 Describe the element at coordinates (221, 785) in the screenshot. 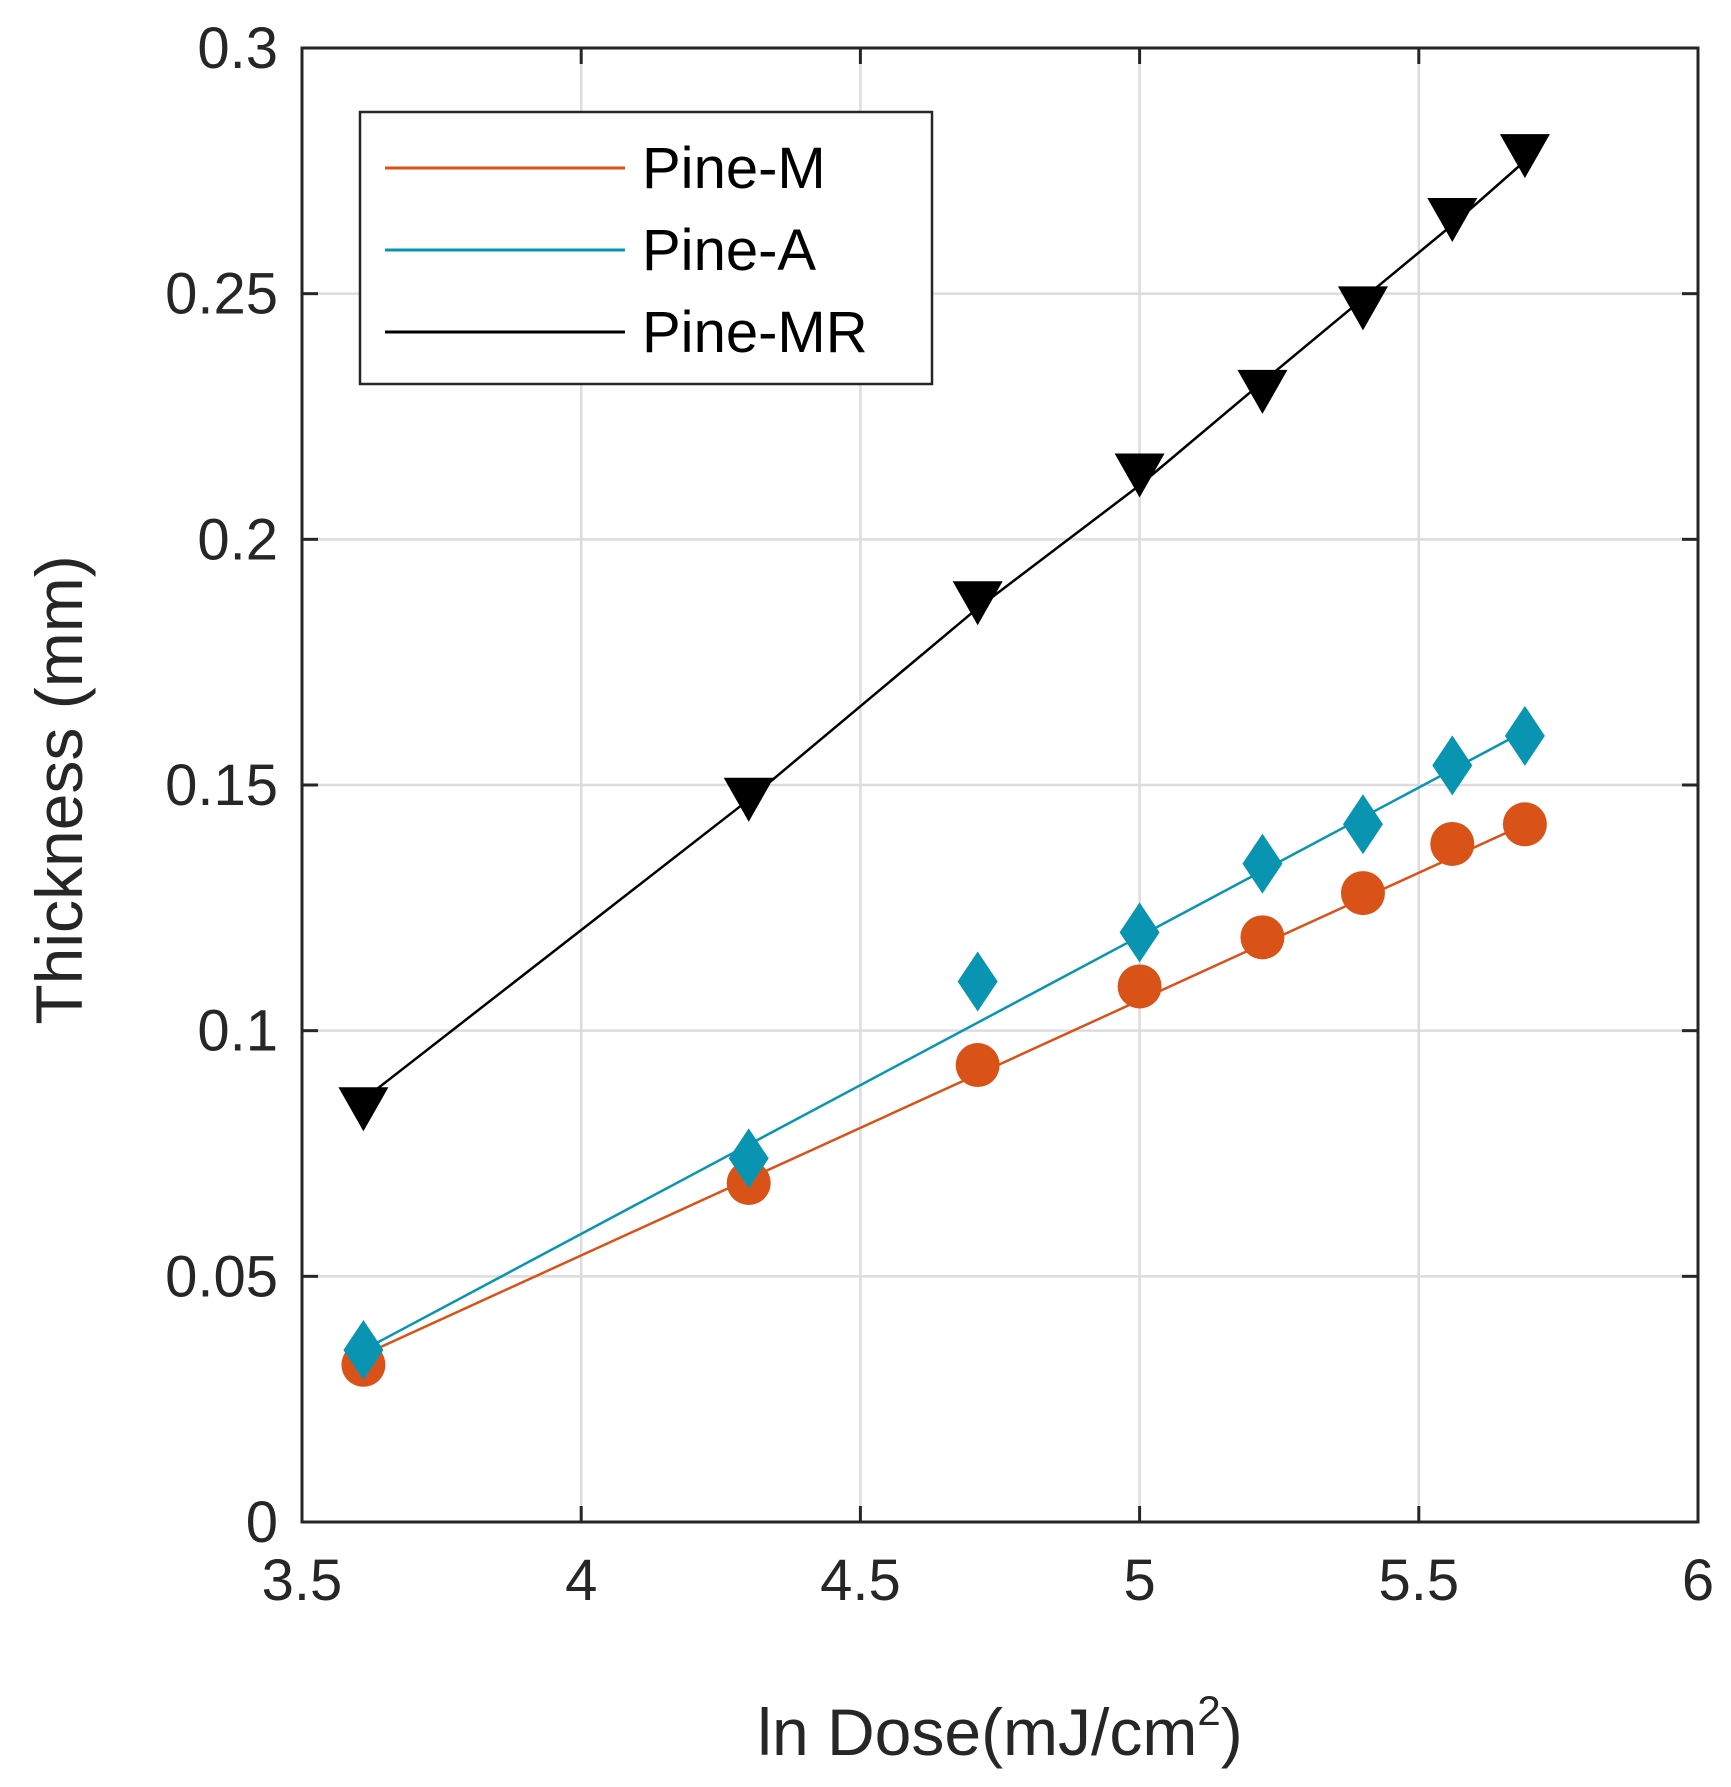

I see `y-tick-label: 0.15` at that location.